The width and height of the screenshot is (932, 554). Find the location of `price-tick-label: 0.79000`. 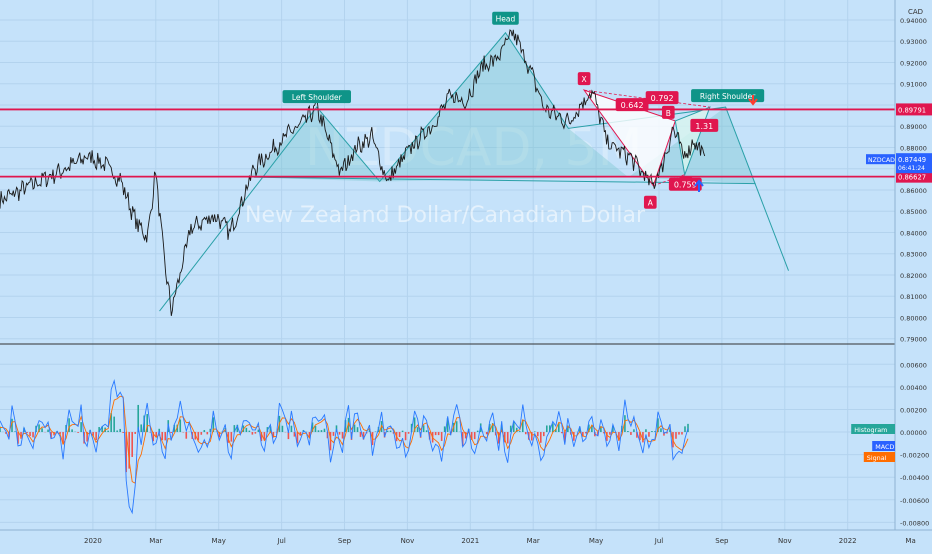

price-tick-label: 0.79000 is located at coordinates (913, 340).